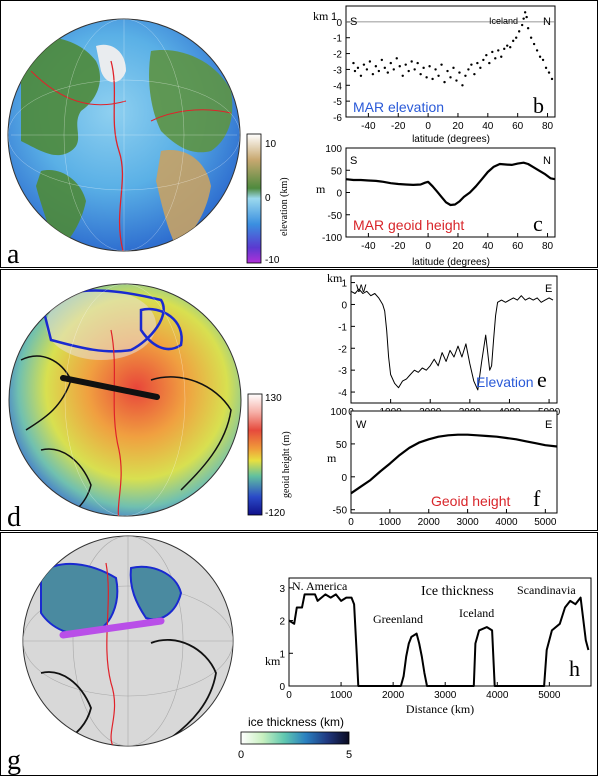 This screenshot has height=776, width=600. What do you see at coordinates (255, 454) in the screenshot?
I see `colorbar-geoid` at bounding box center [255, 454].